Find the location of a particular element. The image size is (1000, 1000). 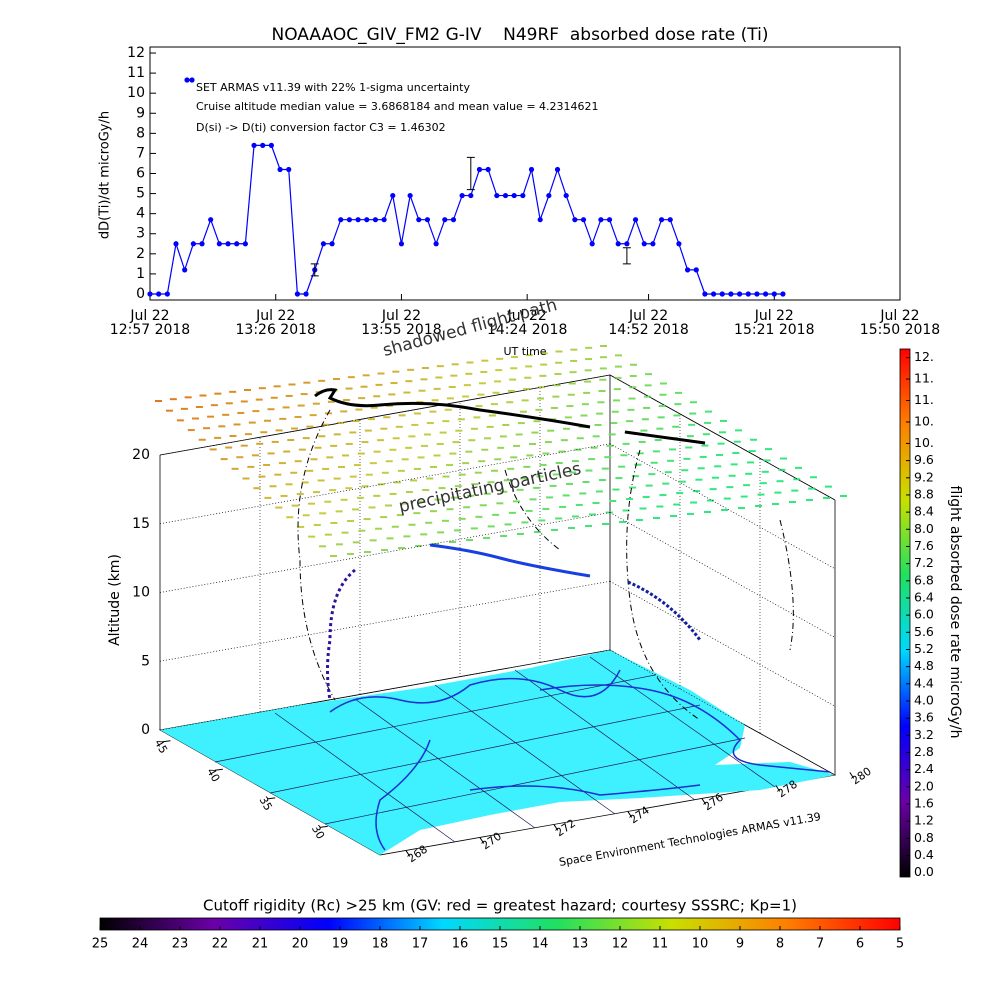

colorbar is located at coordinates (905, 613).